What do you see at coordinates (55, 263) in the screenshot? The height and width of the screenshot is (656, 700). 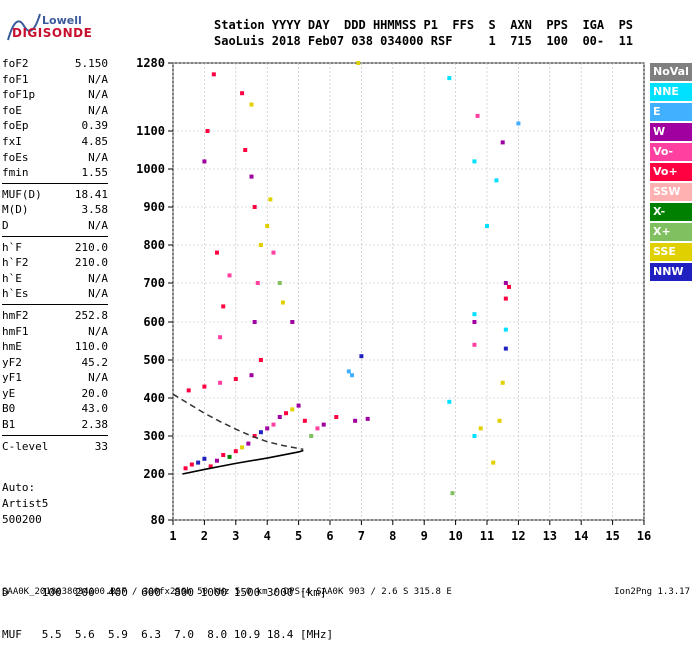 I see `param-row: h`F2 210.0` at bounding box center [55, 263].